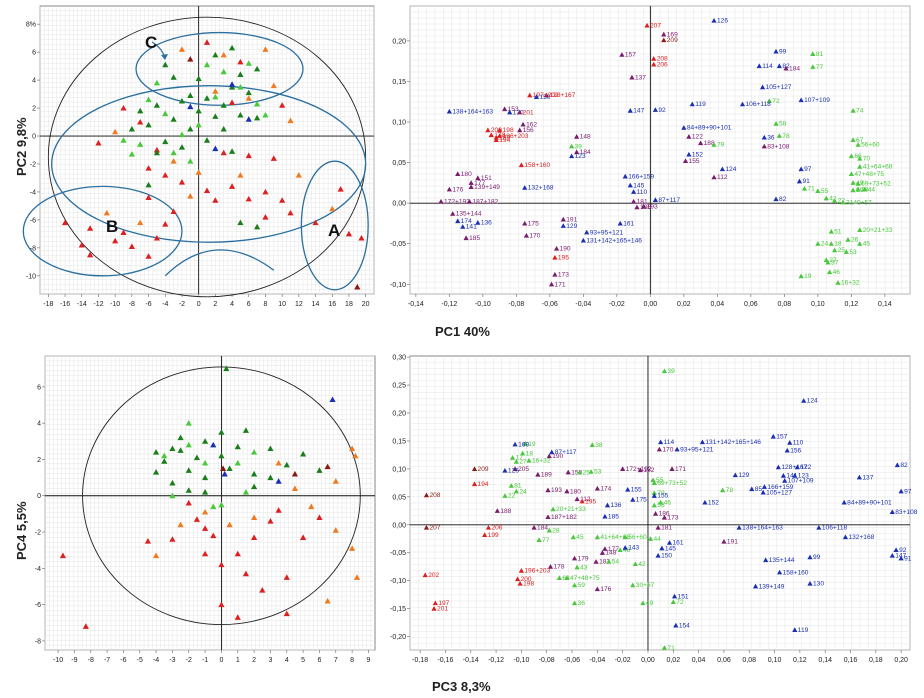 This screenshot has width=924, height=698. I want to click on data-point-label: 178, so click(559, 567).